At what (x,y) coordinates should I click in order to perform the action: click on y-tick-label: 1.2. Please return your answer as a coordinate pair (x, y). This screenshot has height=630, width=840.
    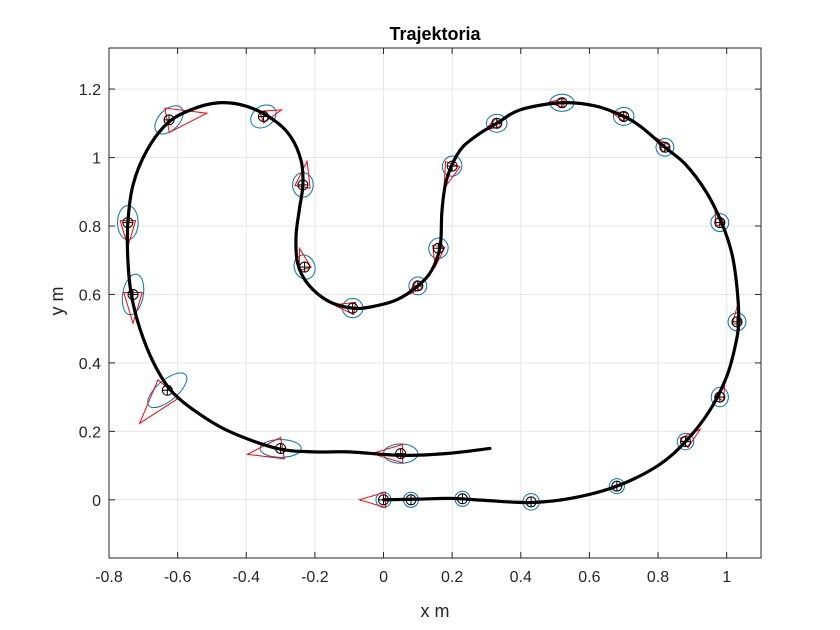
    Looking at the image, I should click on (90, 90).